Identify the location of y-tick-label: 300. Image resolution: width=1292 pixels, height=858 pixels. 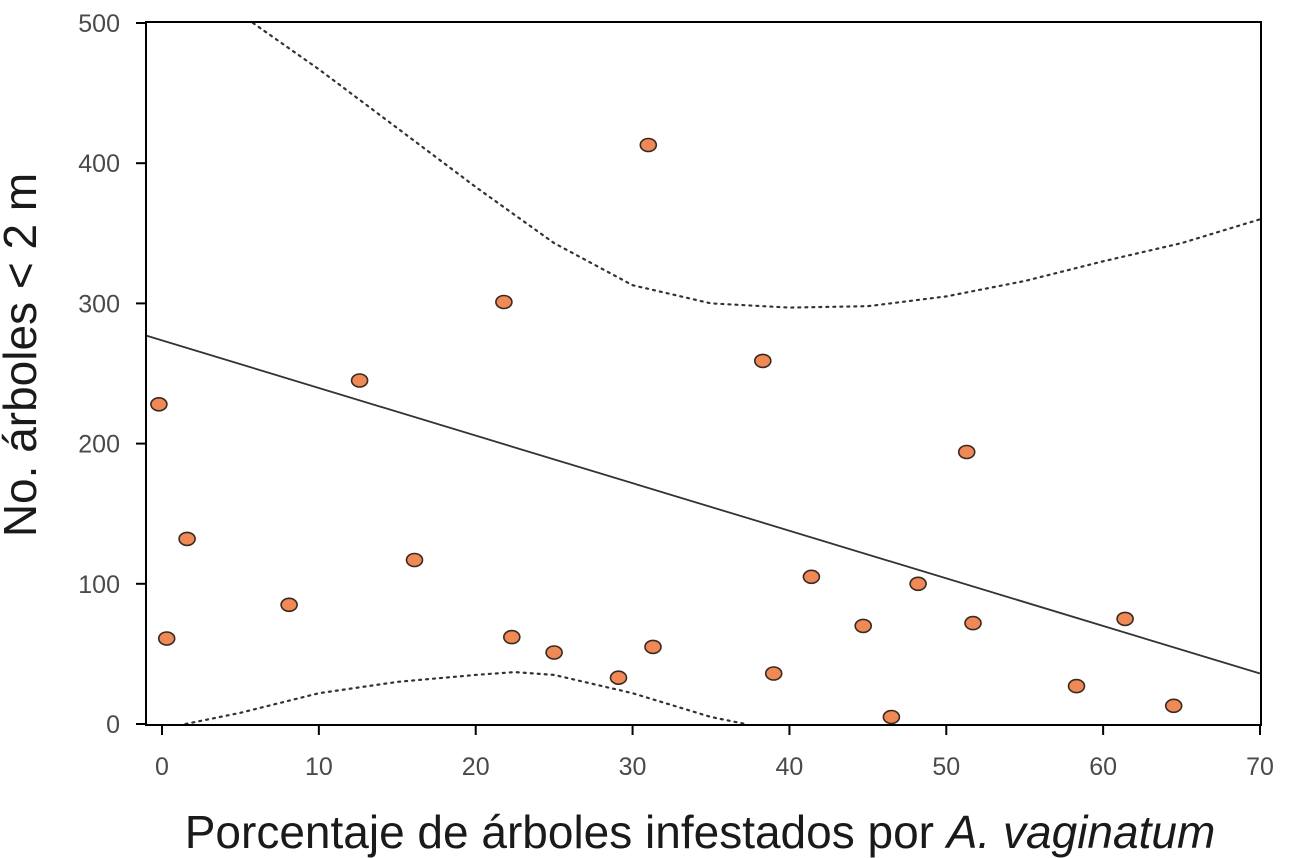
(99, 304).